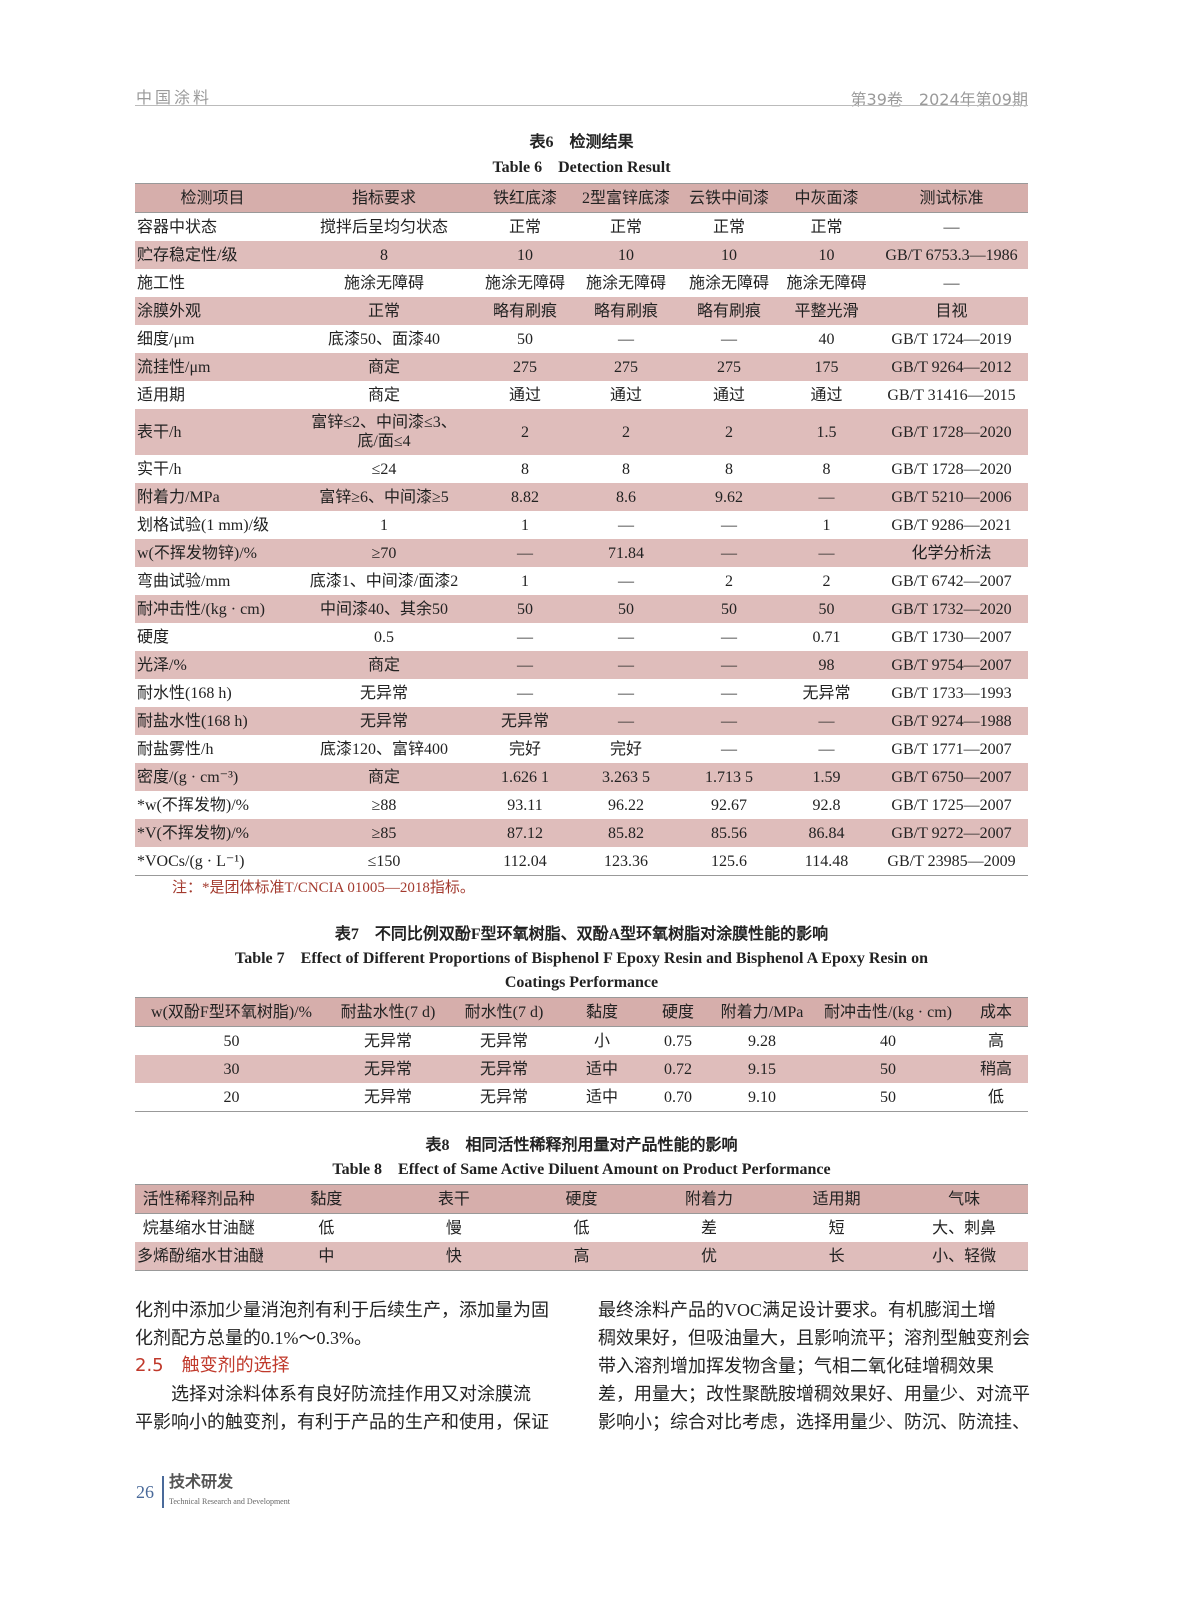 Image resolution: width=1187 pixels, height=1600 pixels. What do you see at coordinates (581, 982) in the screenshot?
I see `table7-title-en-2: Coatings Performance` at bounding box center [581, 982].